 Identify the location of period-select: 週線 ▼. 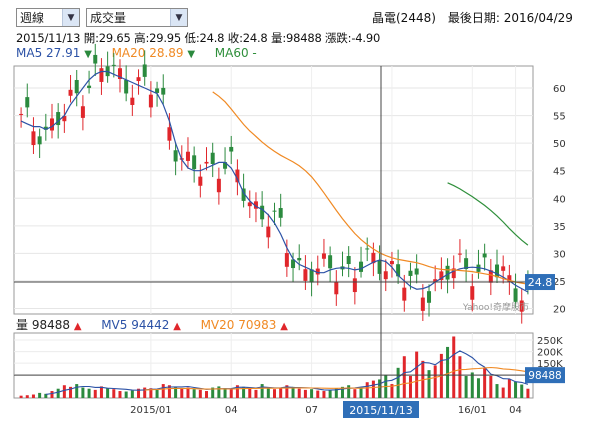
(48, 17).